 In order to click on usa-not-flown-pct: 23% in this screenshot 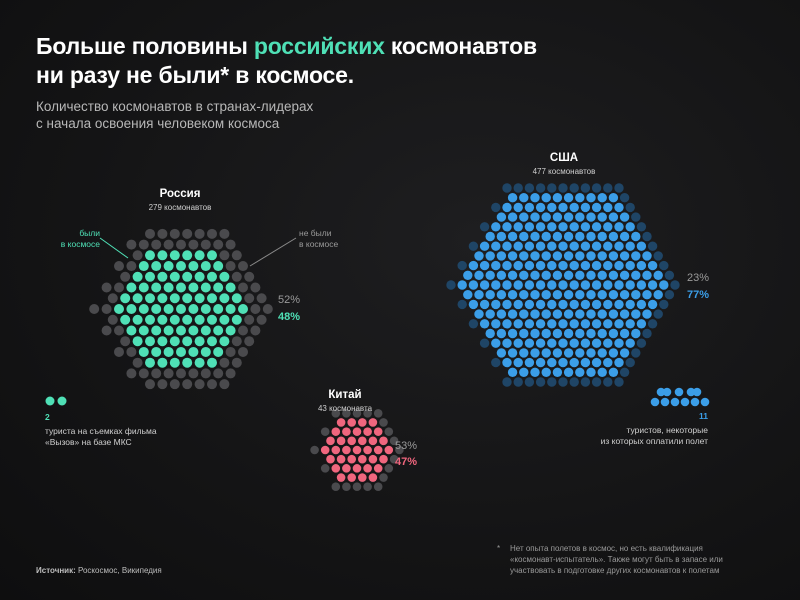, I will do `click(698, 278)`.